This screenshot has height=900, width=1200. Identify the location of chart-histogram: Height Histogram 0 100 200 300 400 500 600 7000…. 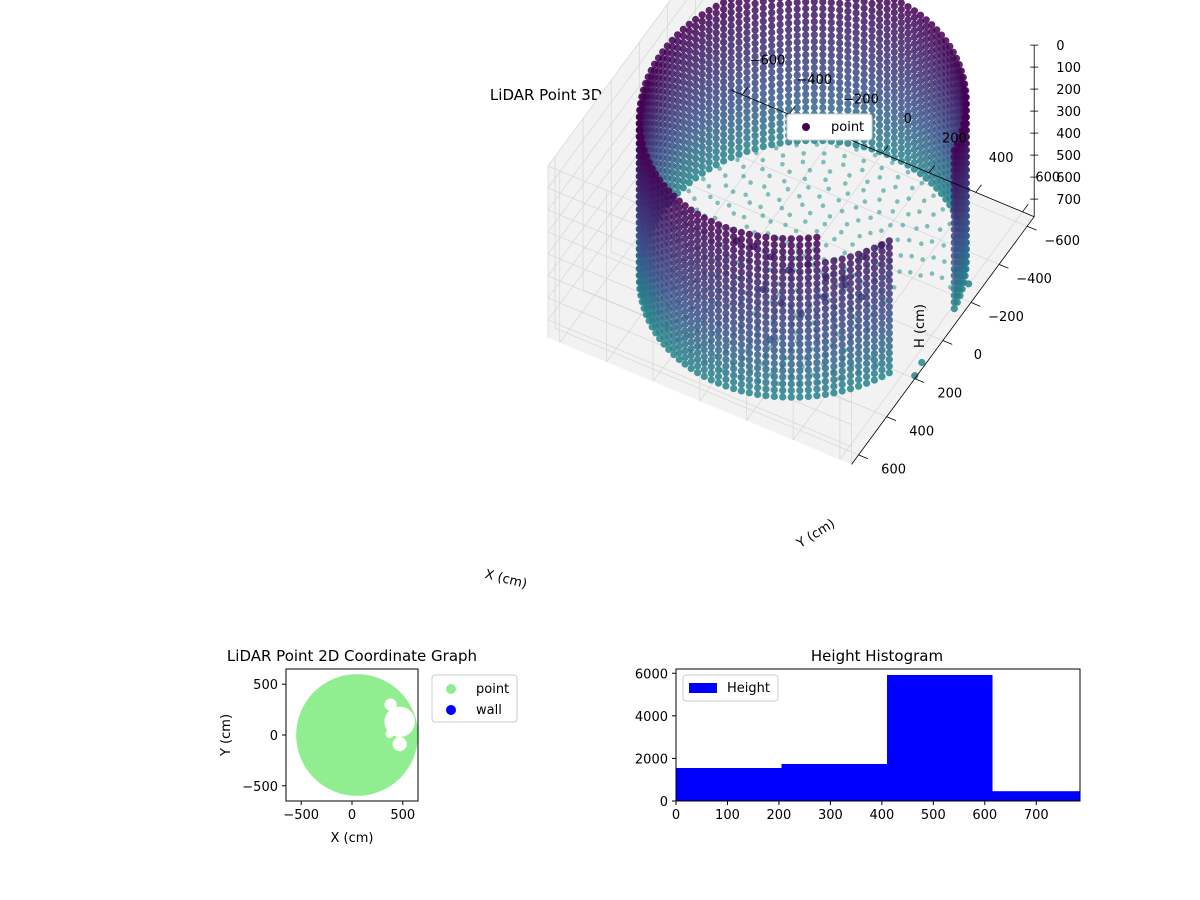
(858, 735).